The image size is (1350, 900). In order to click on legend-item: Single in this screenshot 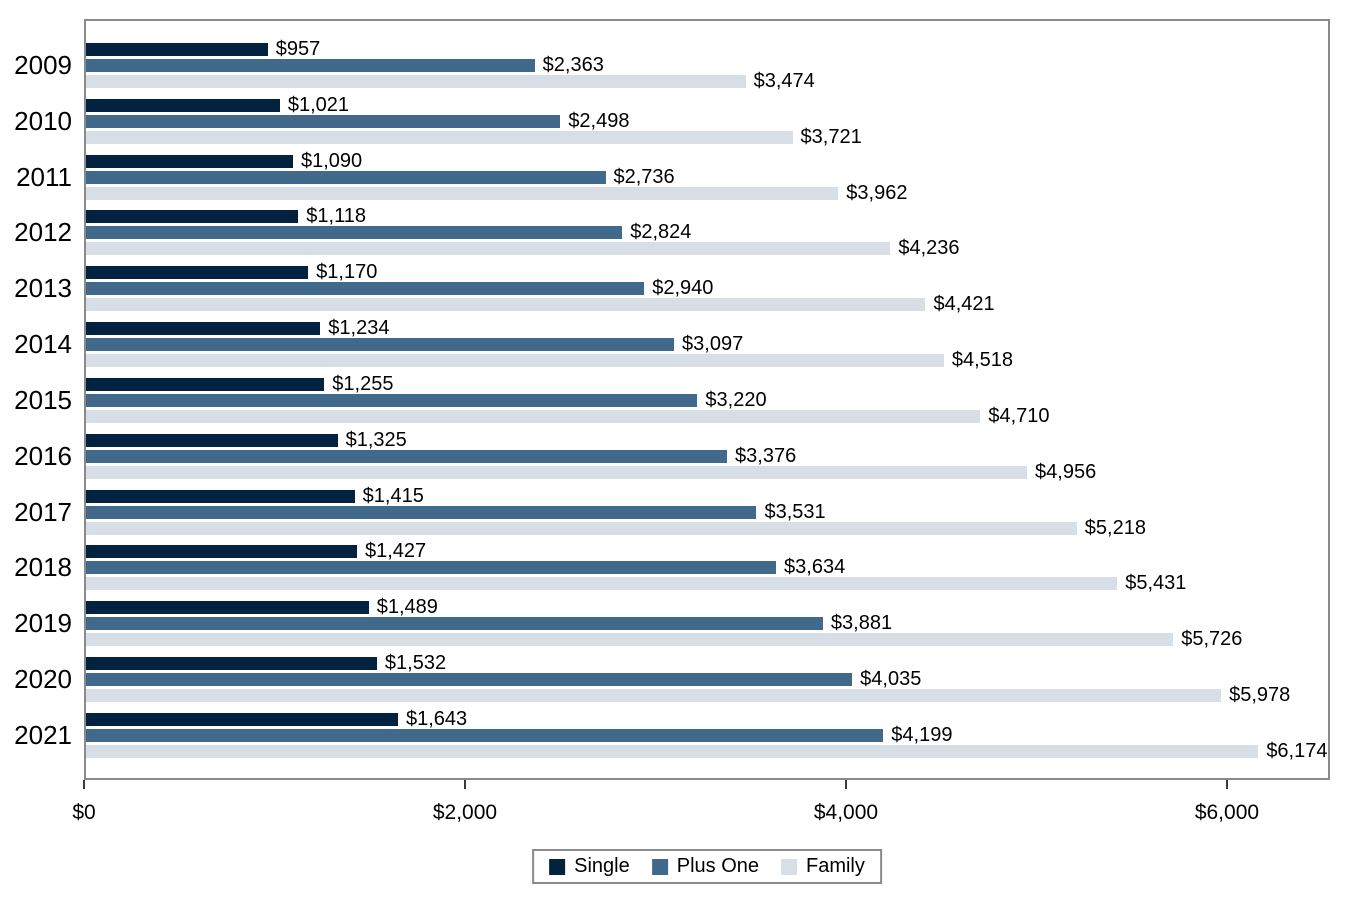, I will do `click(589, 866)`.